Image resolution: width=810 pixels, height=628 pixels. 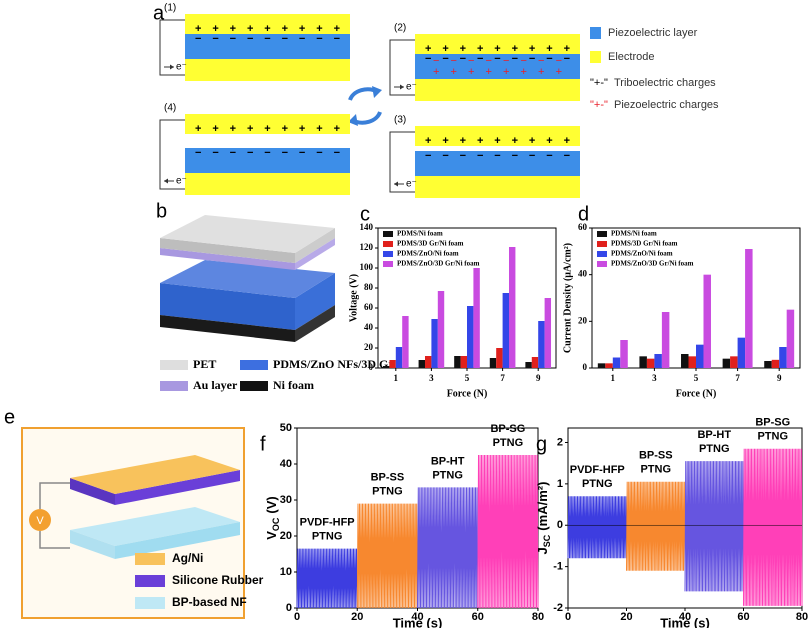 I want to click on pet-front, so click(x=227, y=250).